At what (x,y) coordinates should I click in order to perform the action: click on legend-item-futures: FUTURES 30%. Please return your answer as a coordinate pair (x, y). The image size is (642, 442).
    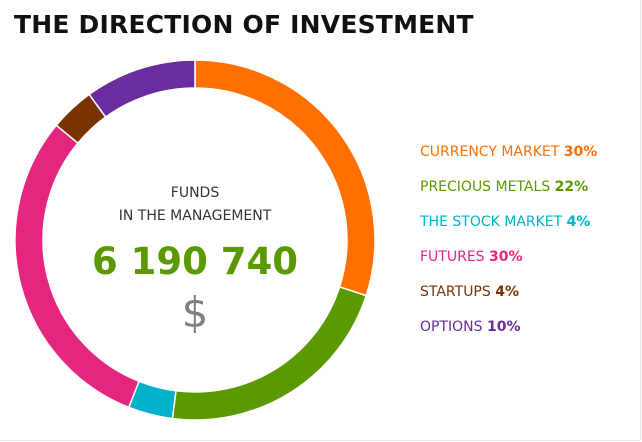
    Looking at the image, I should click on (508, 259).